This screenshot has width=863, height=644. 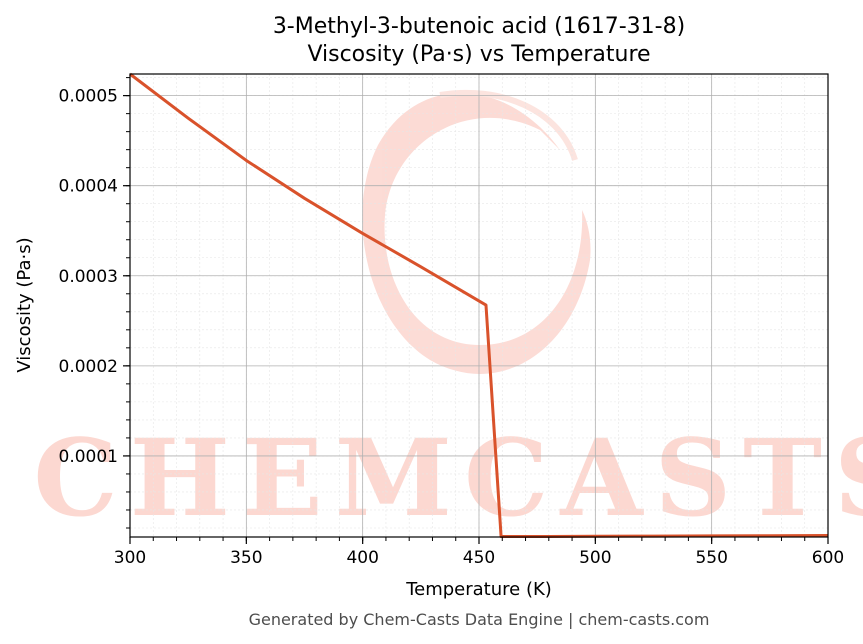 I want to click on y-tick-label: 0.0004, so click(x=88, y=187).